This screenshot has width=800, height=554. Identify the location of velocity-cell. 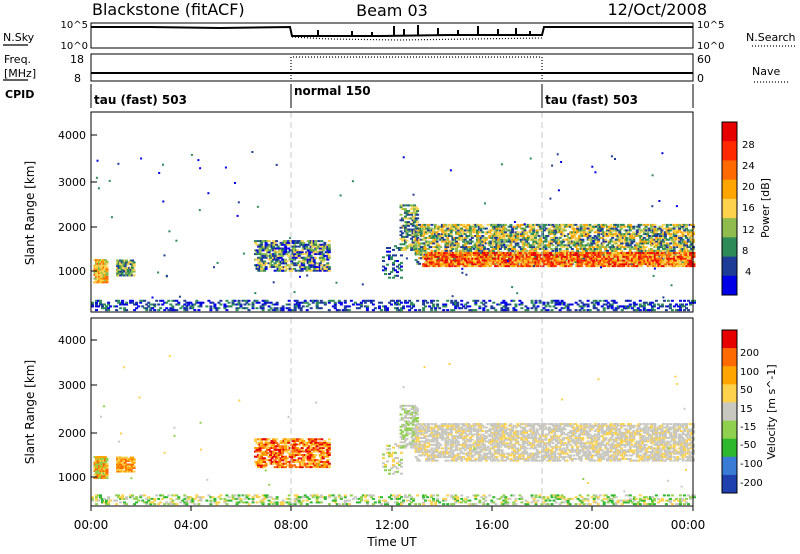
(105, 457).